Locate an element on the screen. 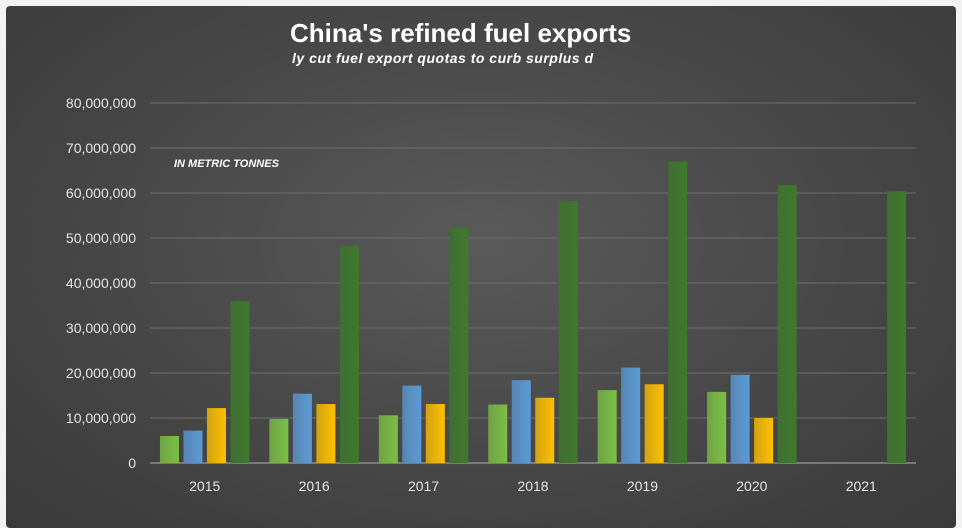  y-tick-label: 60,000,000 is located at coordinates (101, 193).